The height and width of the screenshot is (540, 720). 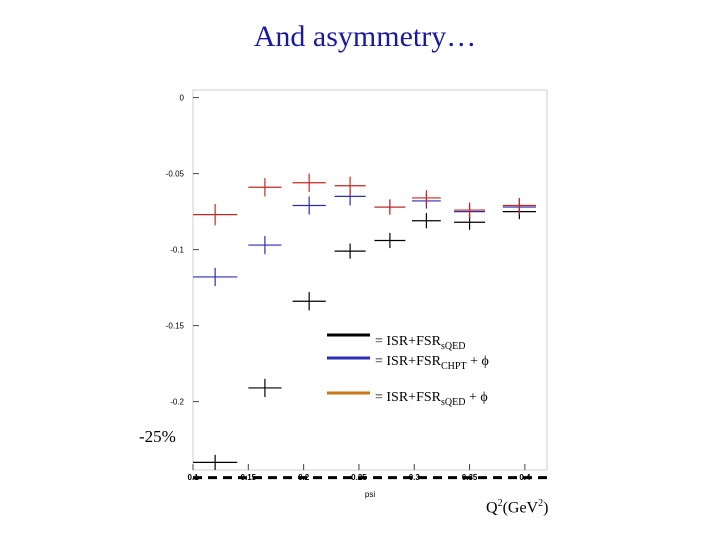 What do you see at coordinates (420, 343) in the screenshot?
I see `legend-label-sqed: = ISR+FSRsQED` at bounding box center [420, 343].